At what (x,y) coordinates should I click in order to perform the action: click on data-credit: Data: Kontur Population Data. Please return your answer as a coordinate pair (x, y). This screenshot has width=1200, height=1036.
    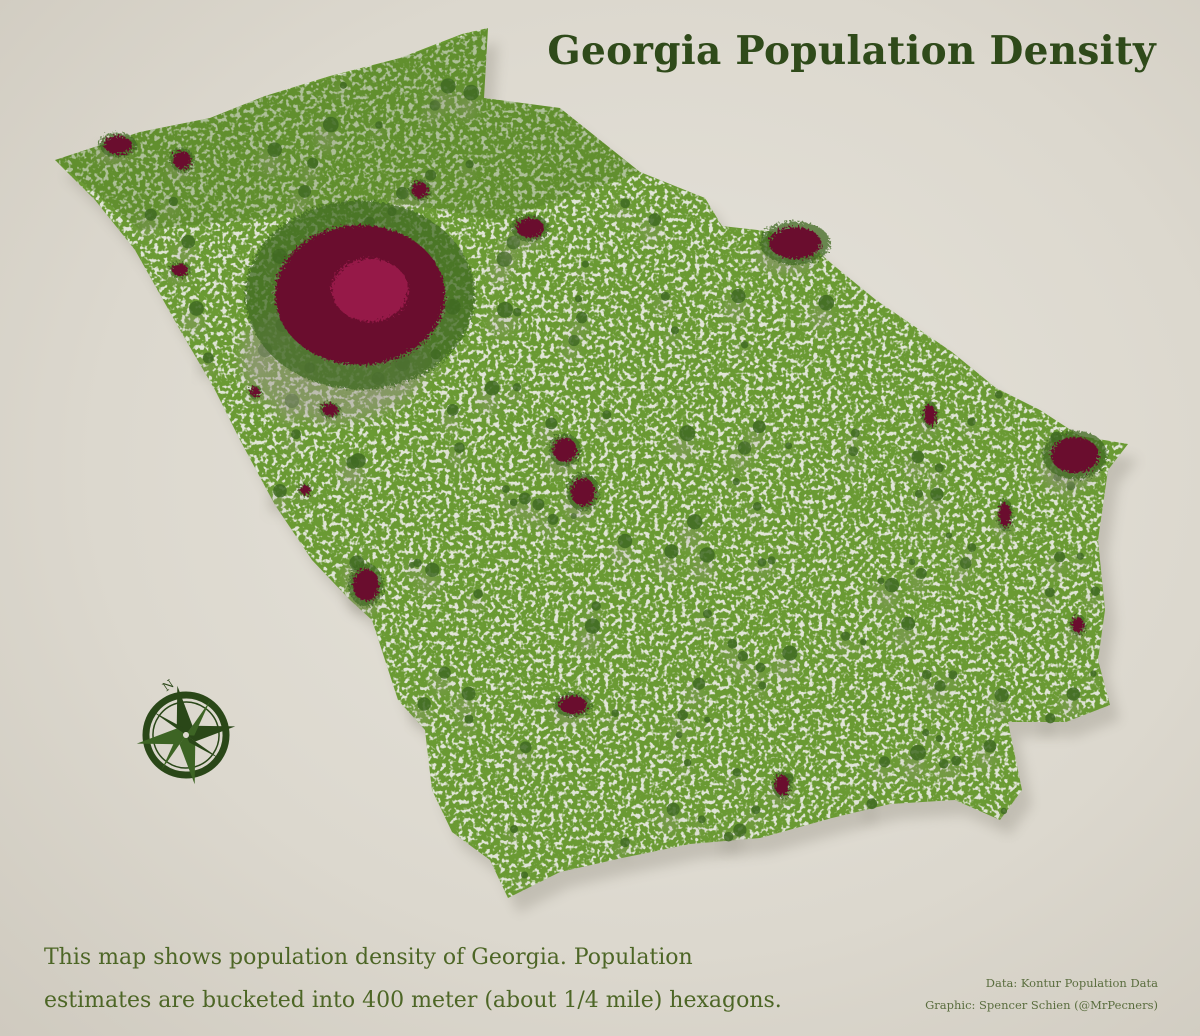
    Looking at the image, I should click on (1071, 983).